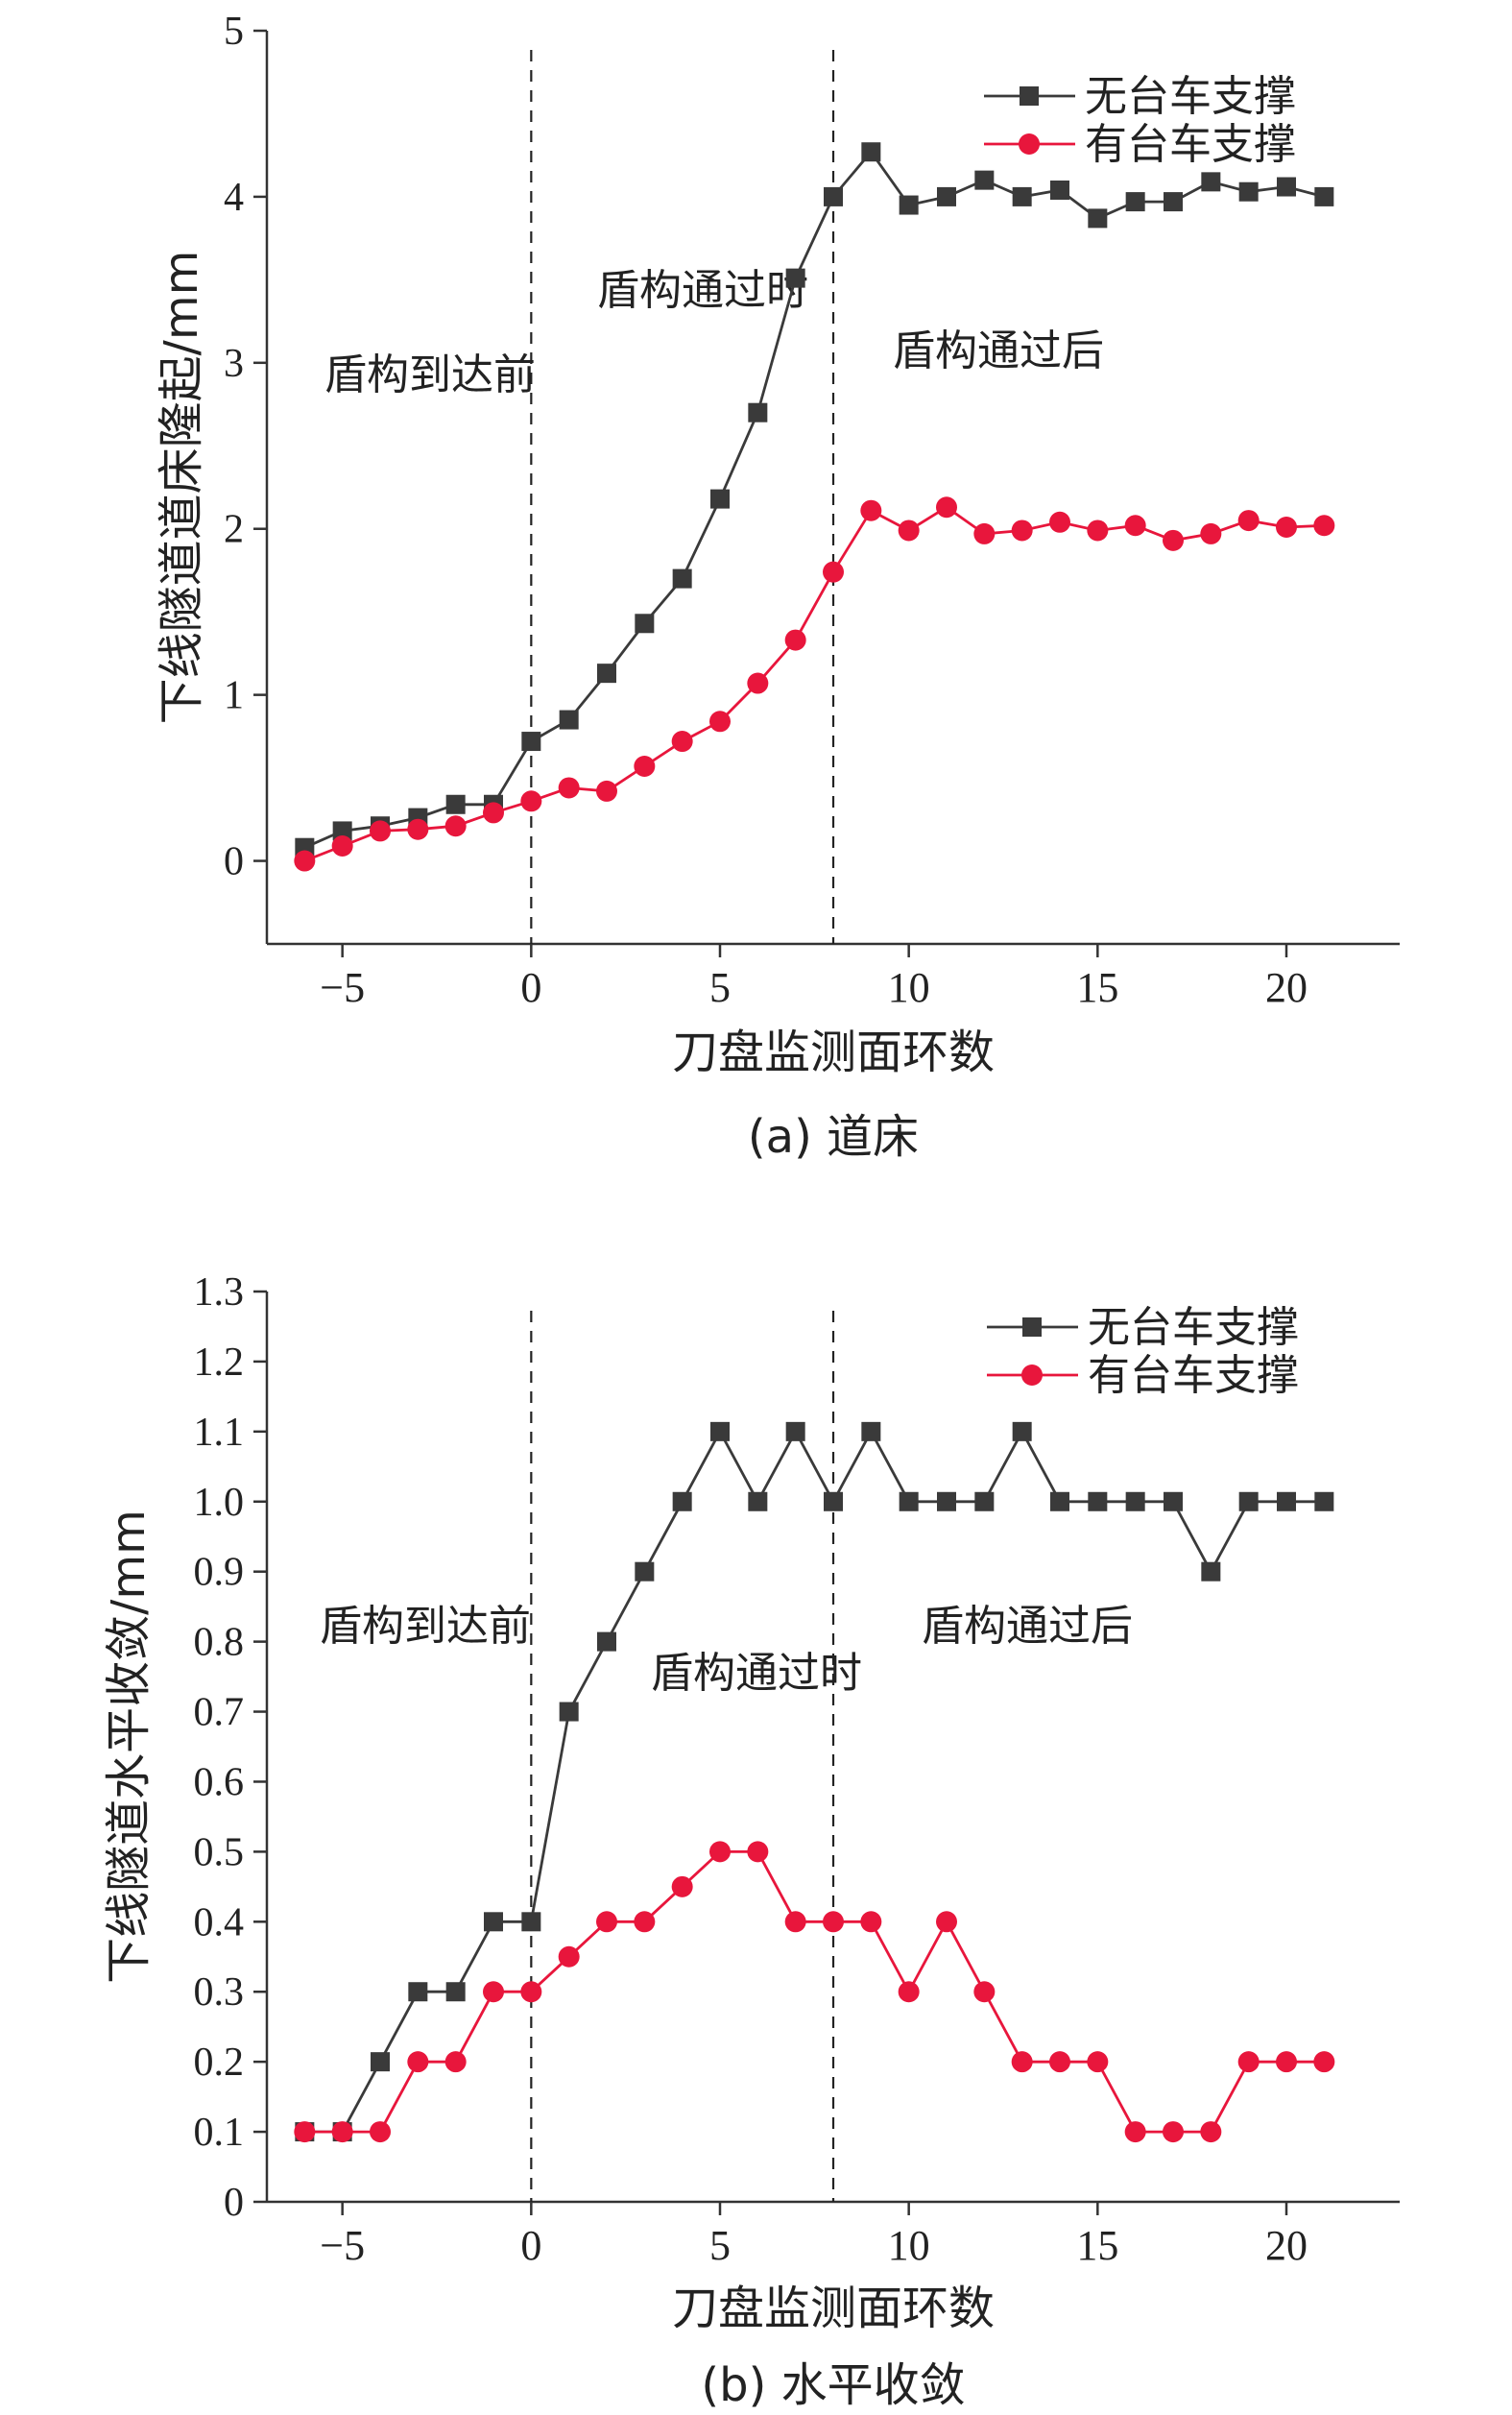 This screenshot has width=1512, height=2415. I want to click on y-tick-label: 1.0, so click(219, 1503).